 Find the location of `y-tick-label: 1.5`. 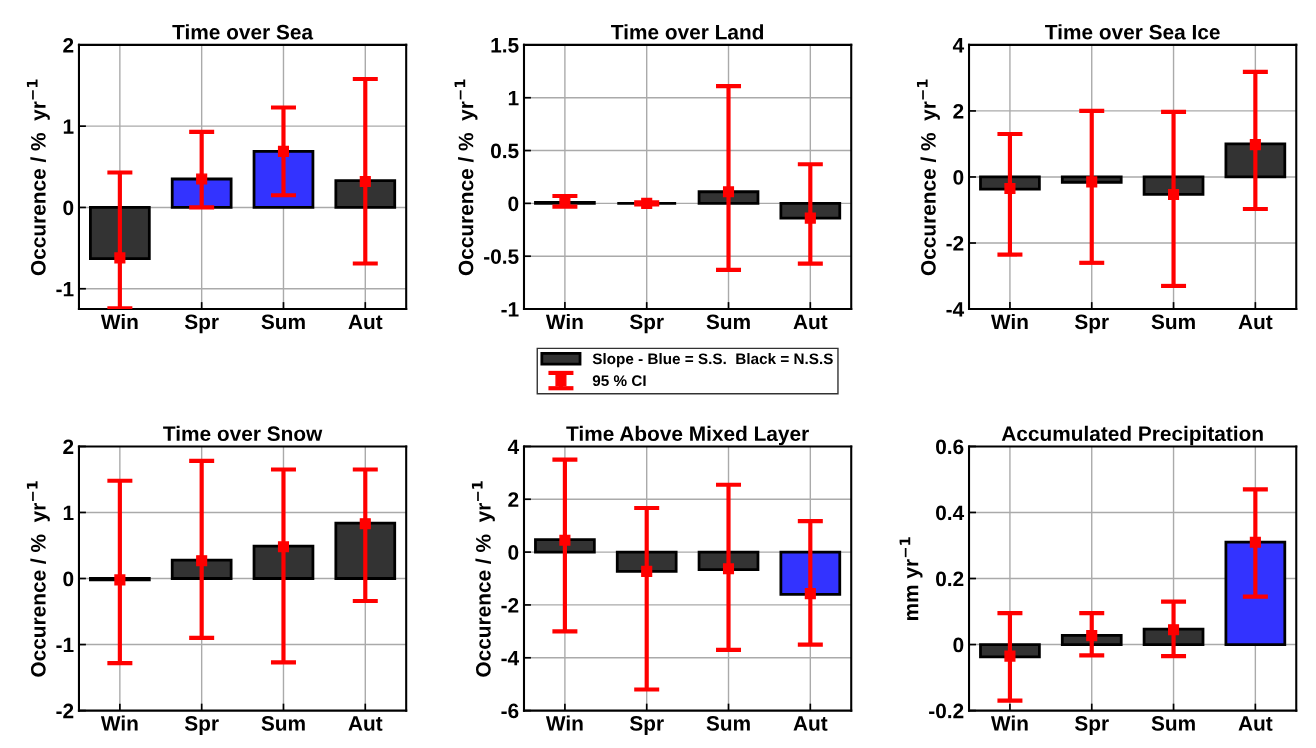

y-tick-label: 1.5 is located at coordinates (505, 45).